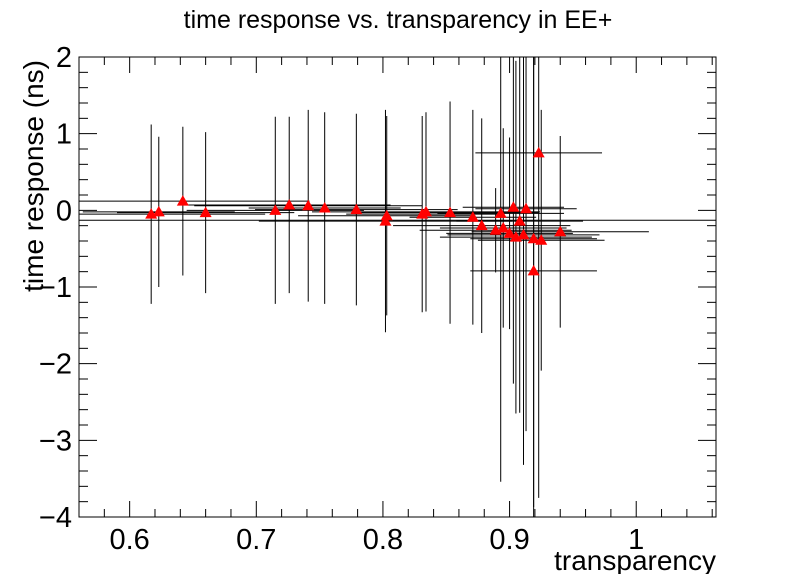 The height and width of the screenshot is (574, 796). I want to click on y-tick-label: −2, so click(55, 365).